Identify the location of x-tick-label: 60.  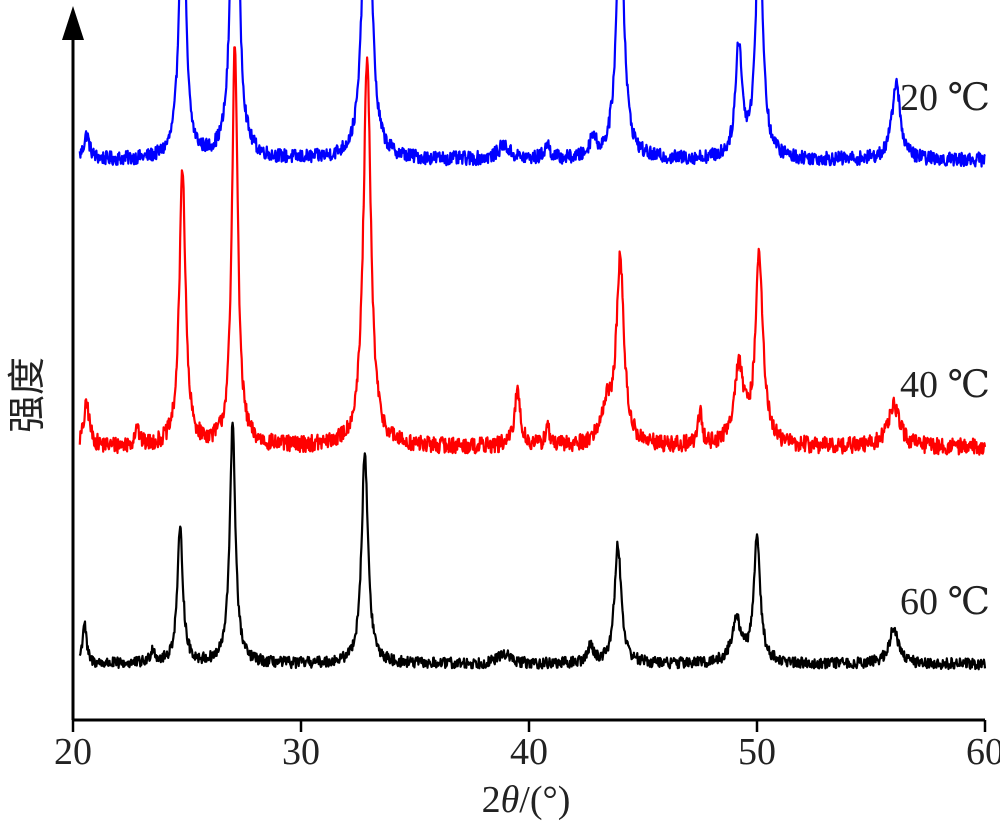
(983, 752).